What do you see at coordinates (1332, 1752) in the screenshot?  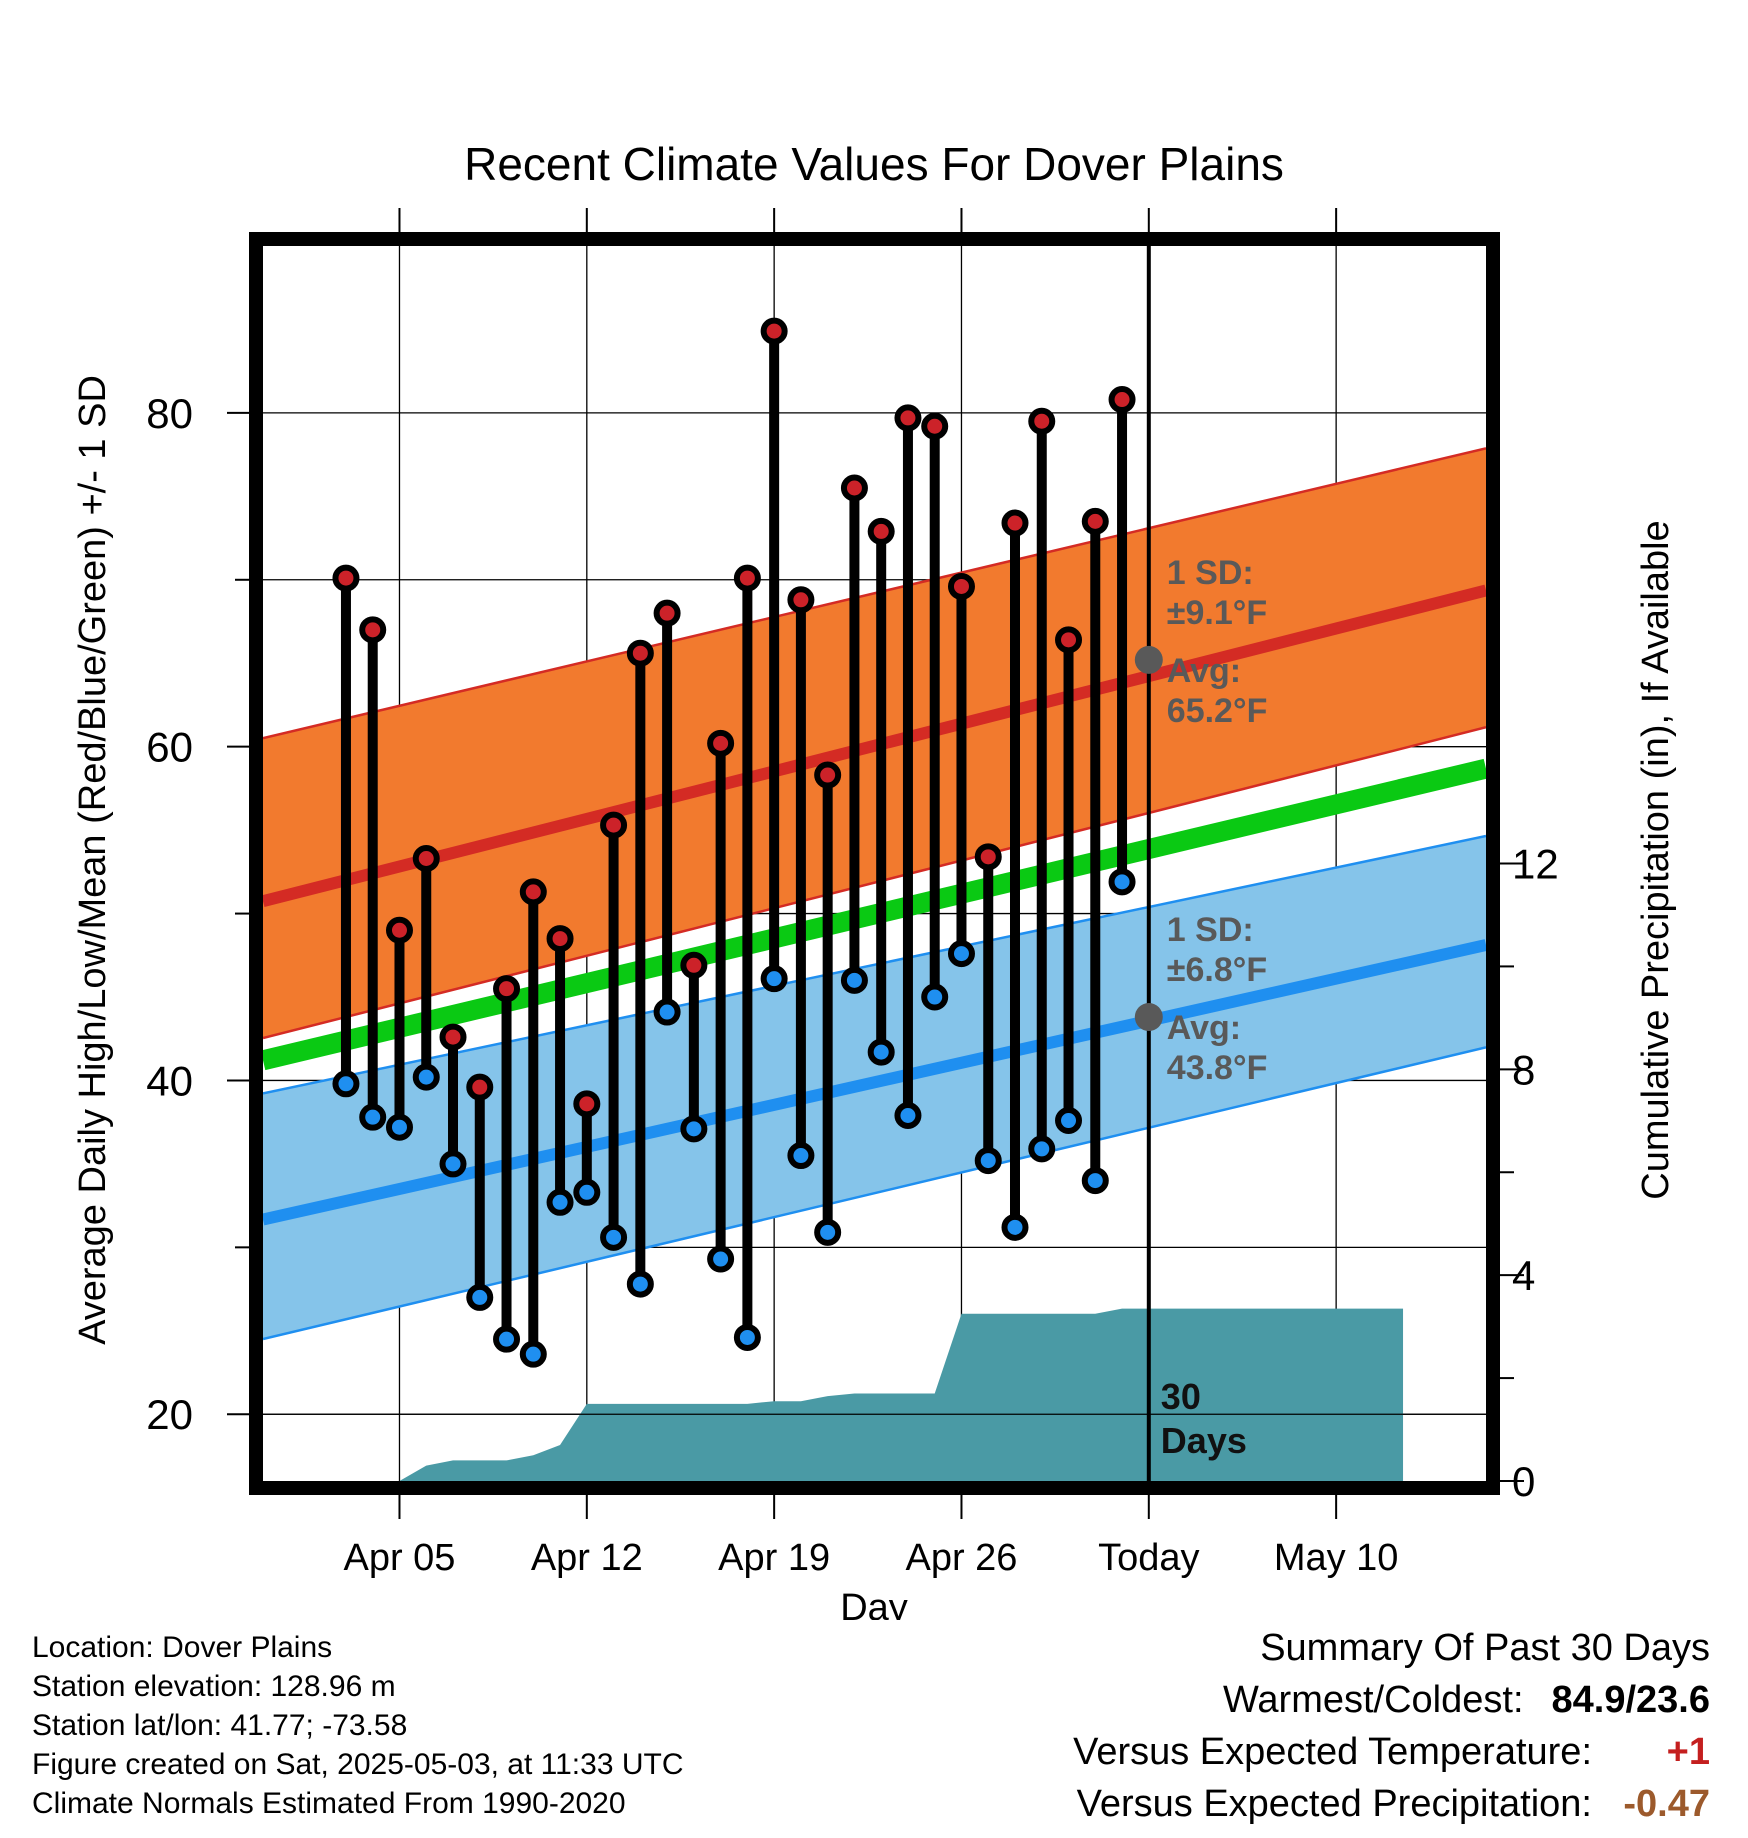 I see `temp-label: Versus Expected Temperature:` at bounding box center [1332, 1752].